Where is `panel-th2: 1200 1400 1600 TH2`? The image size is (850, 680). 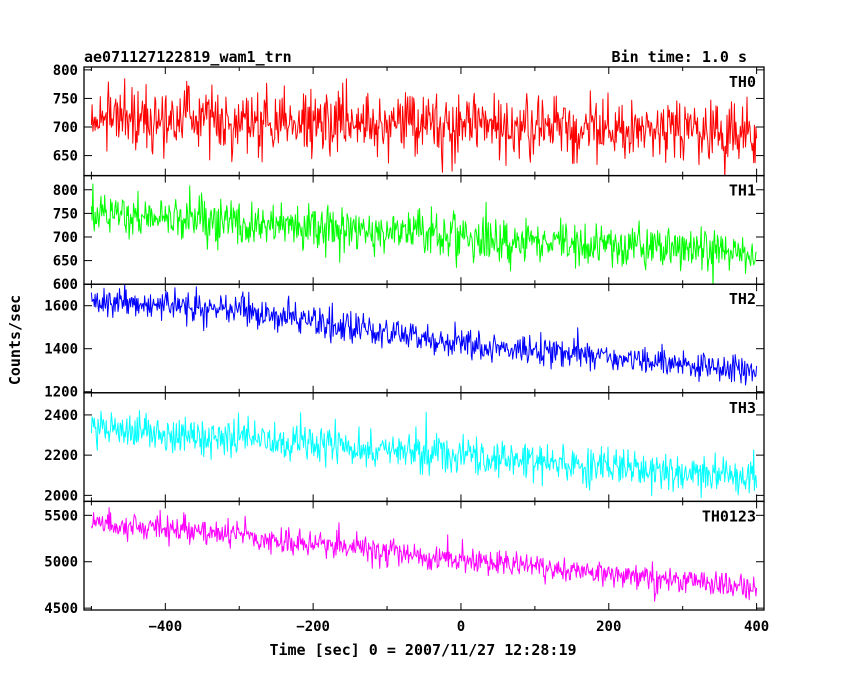
panel-th2: 1200 1400 1600 TH2 is located at coordinates (404, 342).